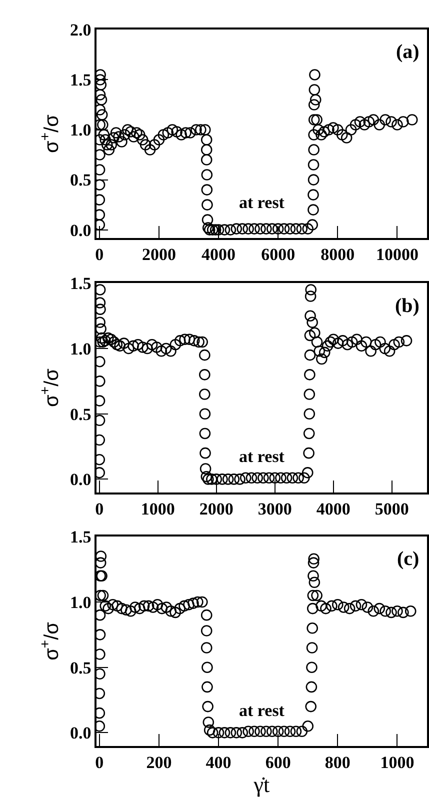 The height and width of the screenshot is (802, 429). I want to click on x-tick-label: 6000, so click(278, 254).